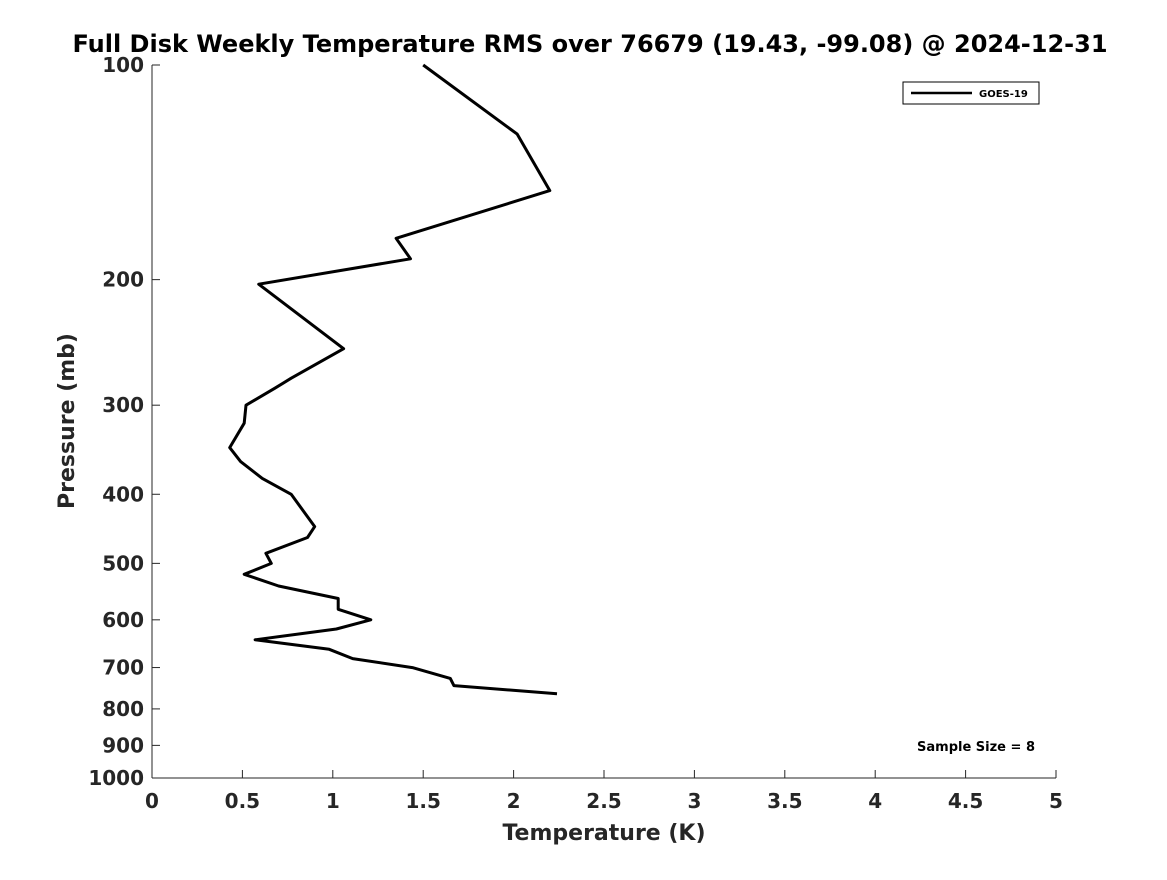 This screenshot has width=1167, height=880. I want to click on y-tick-label: 900, so click(123, 745).